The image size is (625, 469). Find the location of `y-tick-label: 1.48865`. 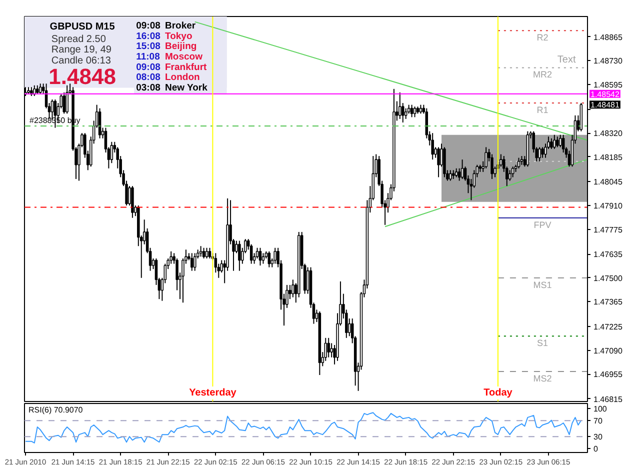

y-tick-label: 1.48865 is located at coordinates (608, 37).